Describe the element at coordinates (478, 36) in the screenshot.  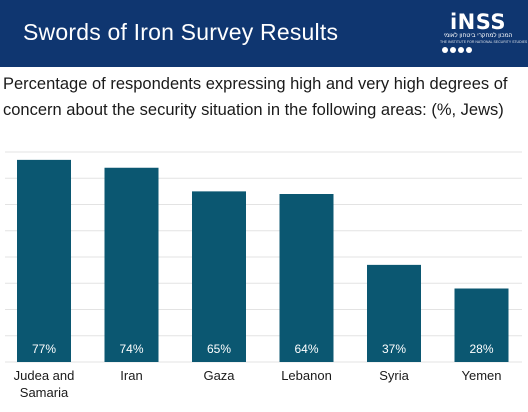
I see `logo-subtitle: המכון למחקרי ביטחון לאומי` at that location.